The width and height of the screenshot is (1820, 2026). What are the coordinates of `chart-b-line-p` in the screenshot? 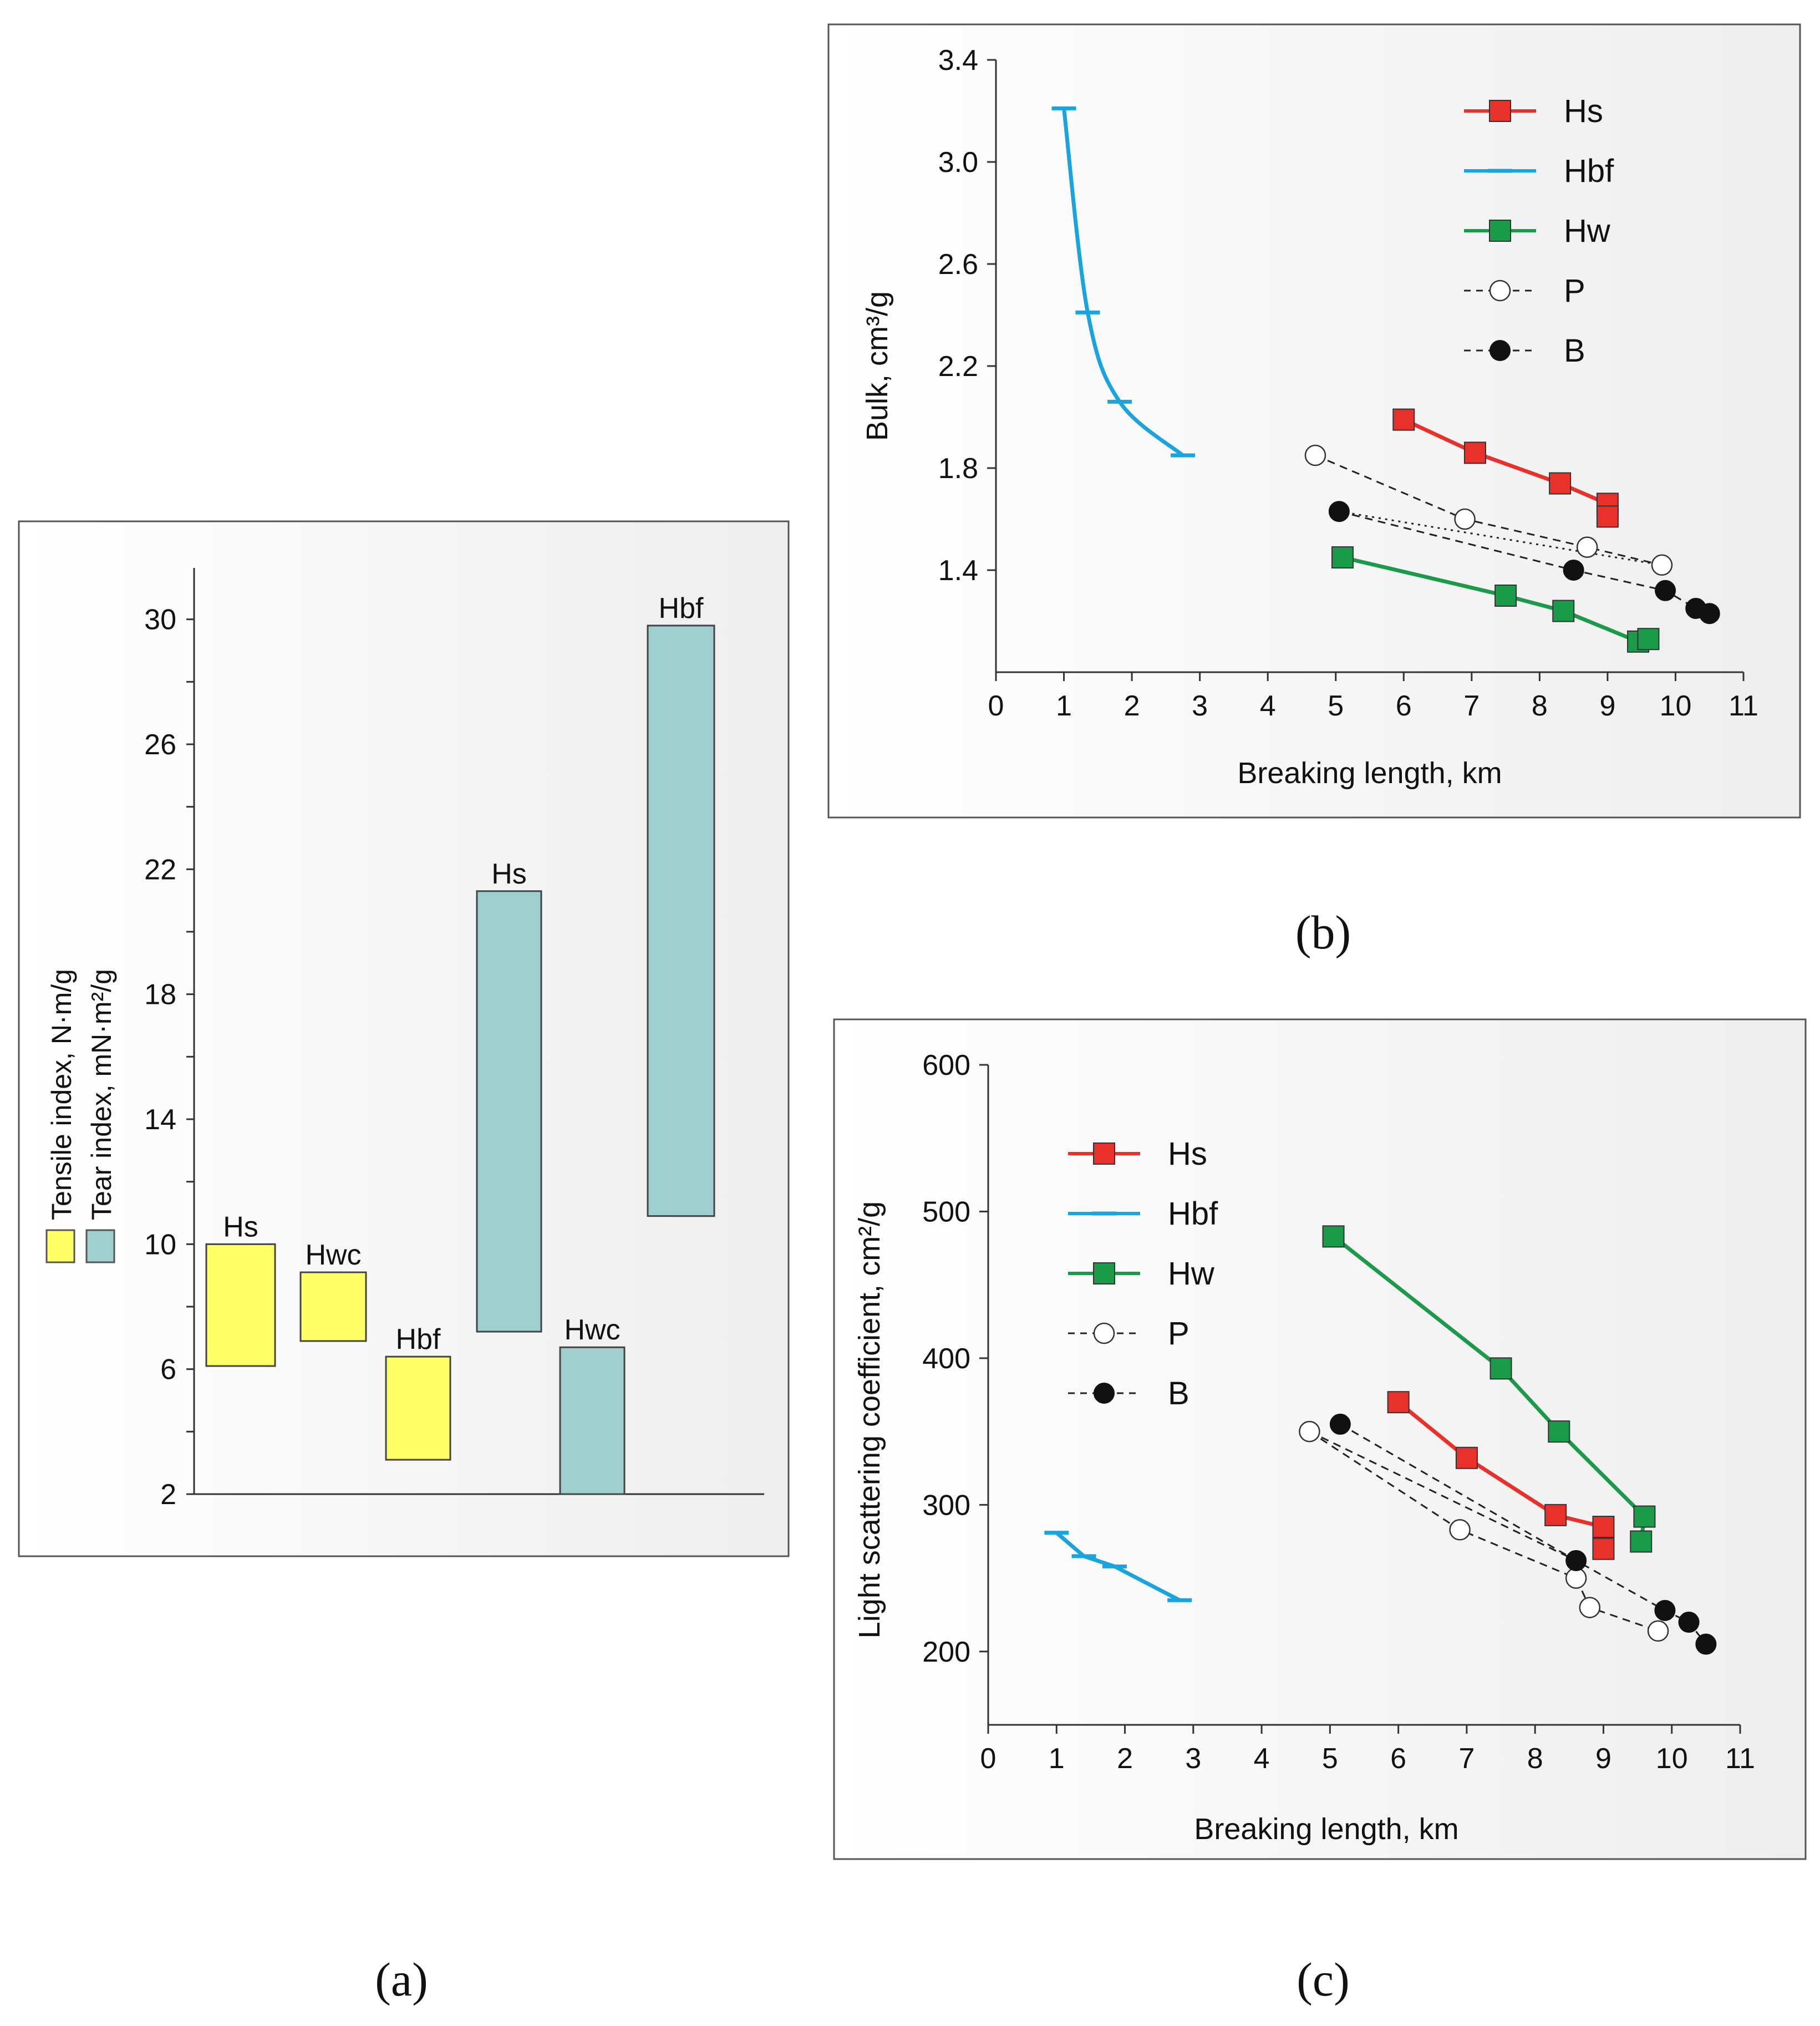 It's located at (1489, 510).